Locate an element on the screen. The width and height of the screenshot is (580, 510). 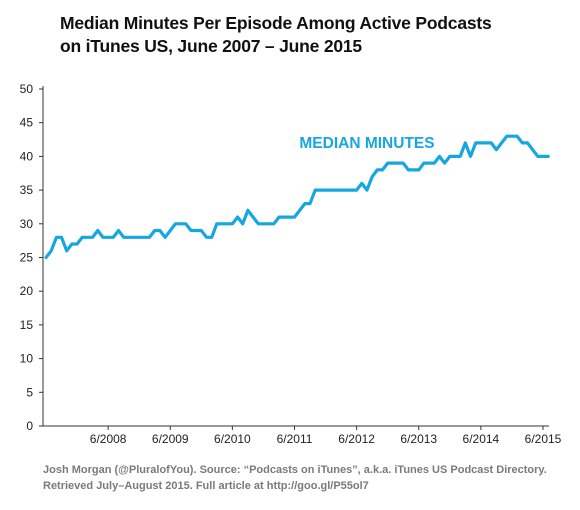
y-tick-label: 20 is located at coordinates (27, 291).